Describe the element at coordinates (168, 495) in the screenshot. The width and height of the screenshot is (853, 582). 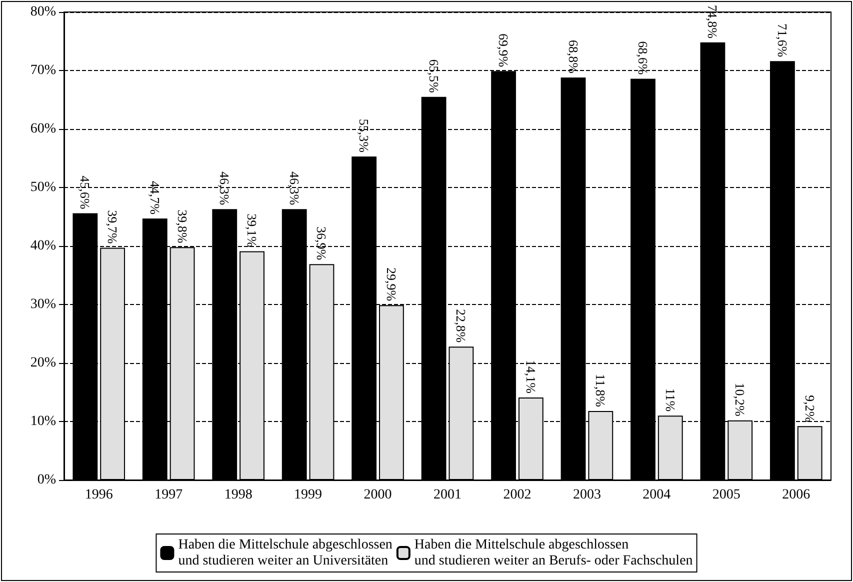
I see `x-tick-label: 1997` at that location.